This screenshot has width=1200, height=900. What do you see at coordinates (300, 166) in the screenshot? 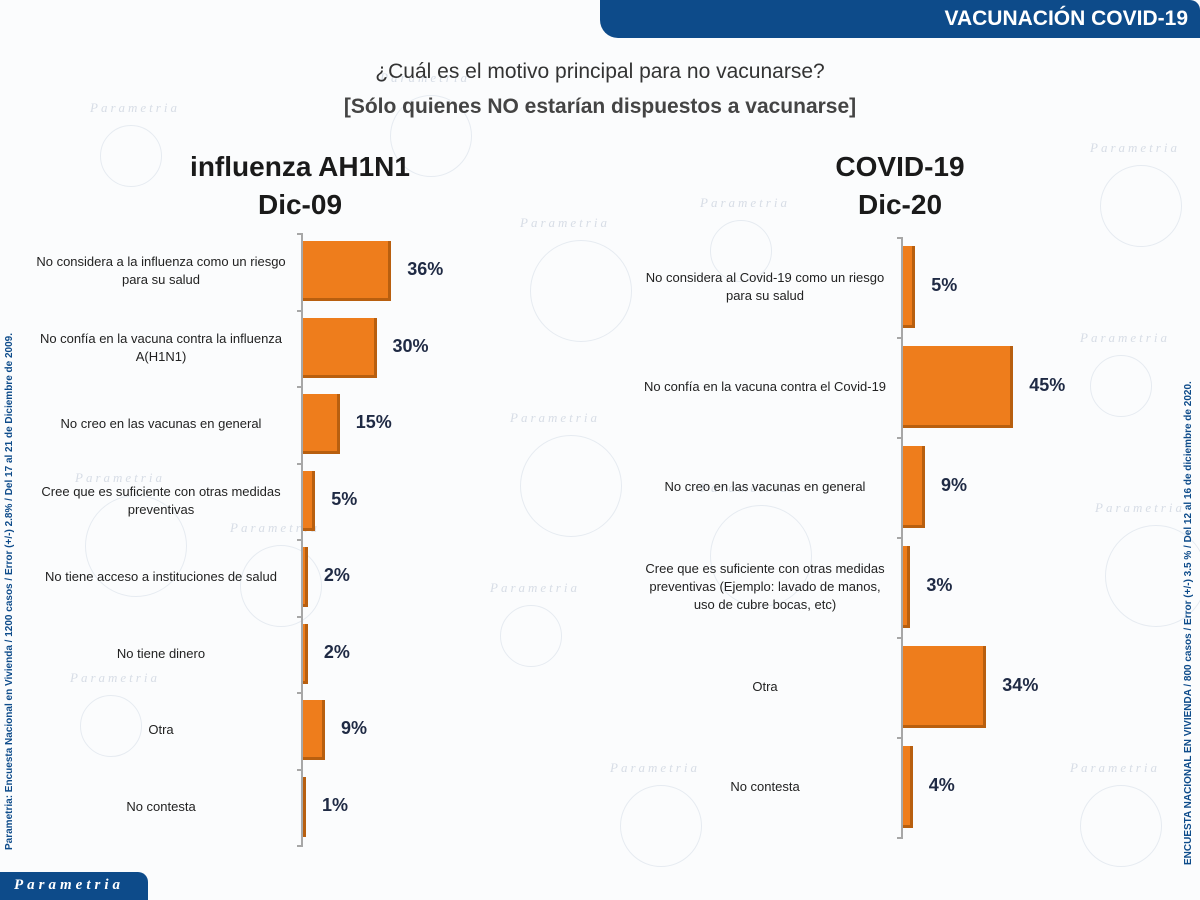
I see `chart-left-title: influenza AH1N1` at bounding box center [300, 166].